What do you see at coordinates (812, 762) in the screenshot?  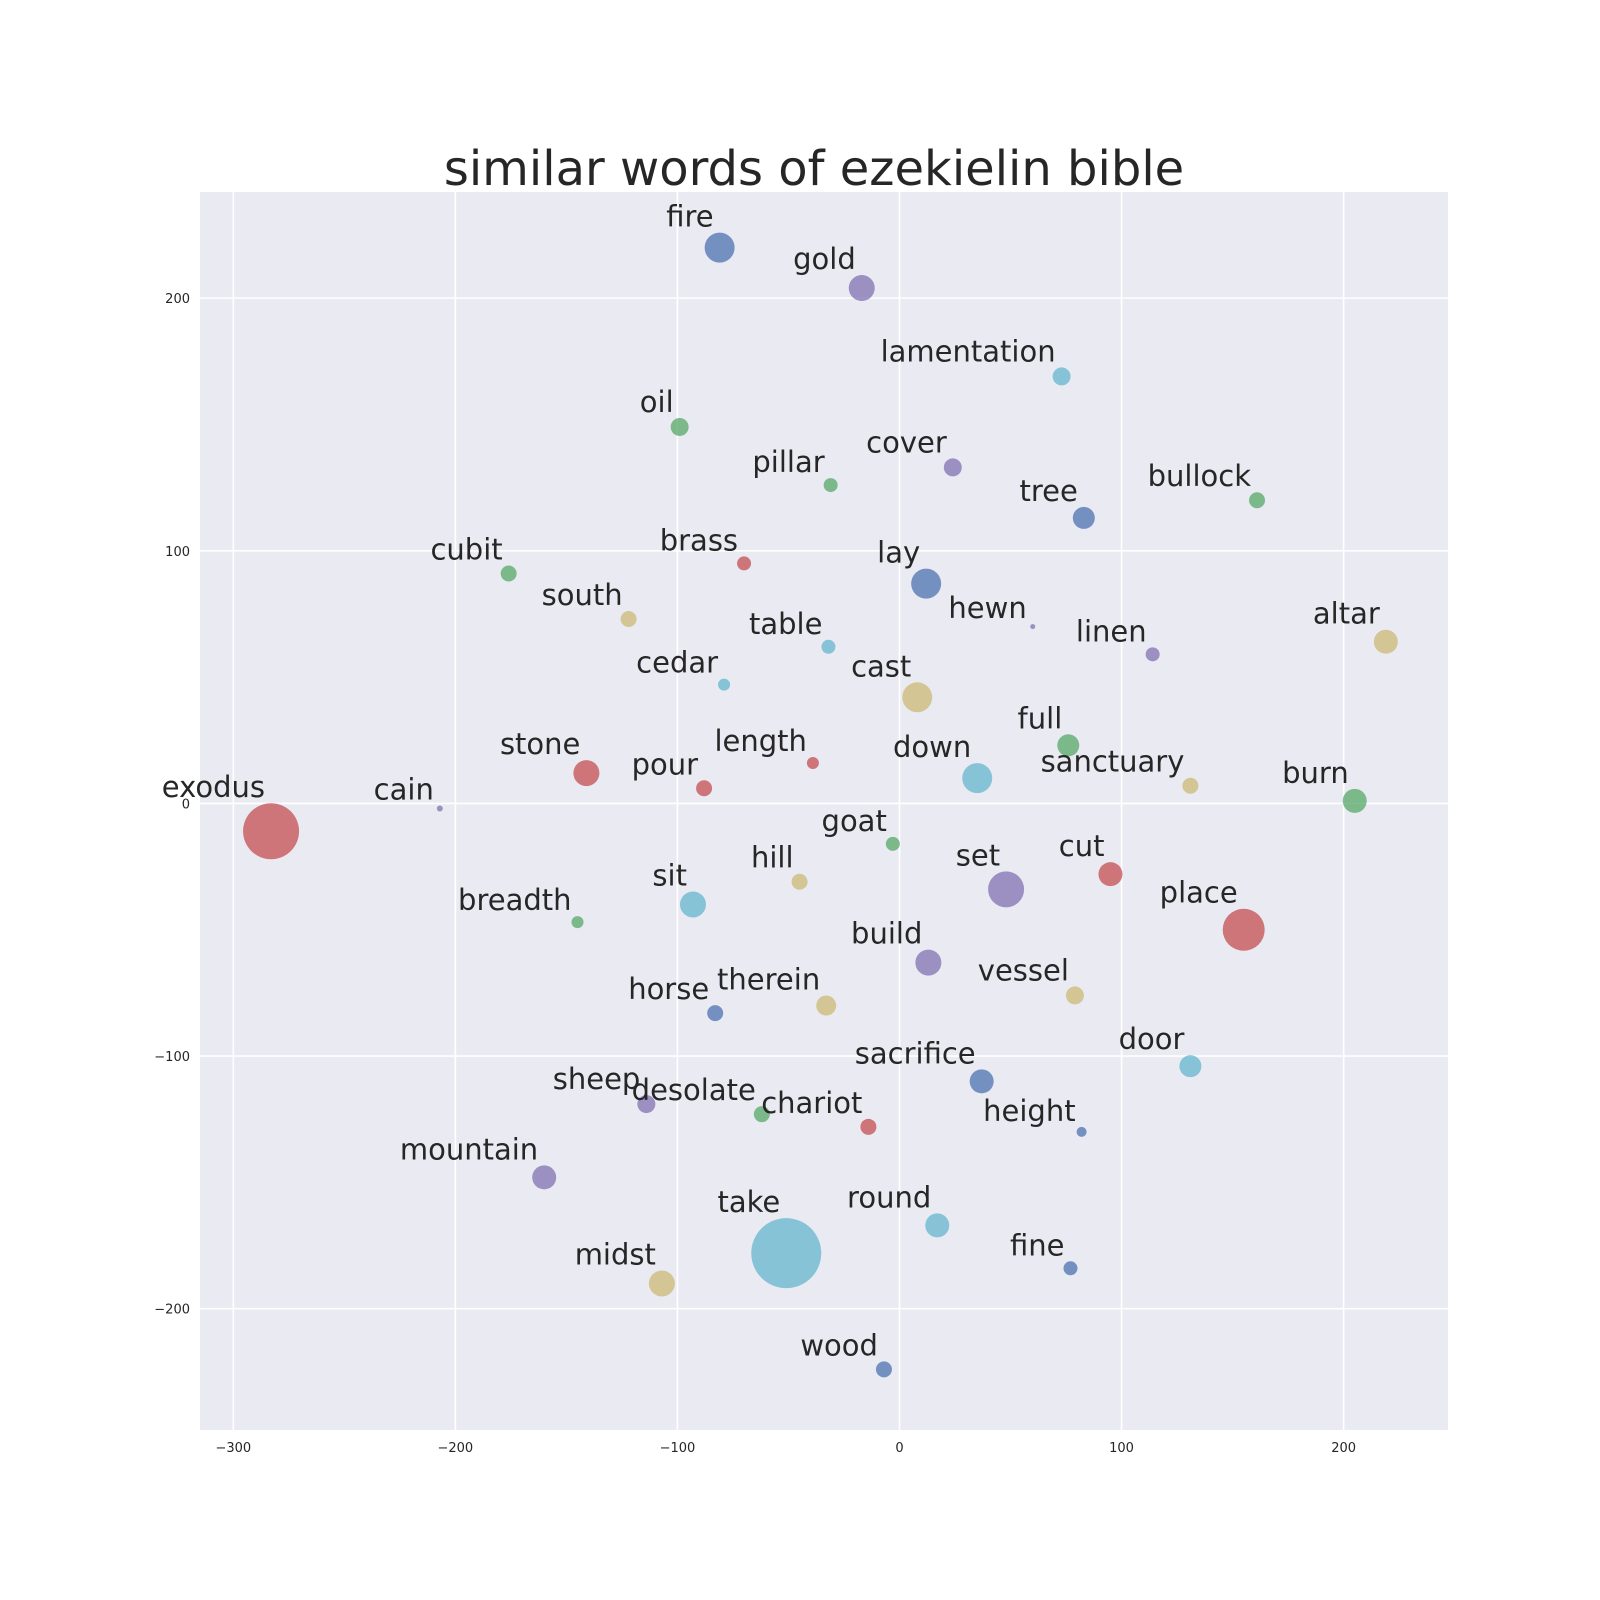 I see `point-length` at bounding box center [812, 762].